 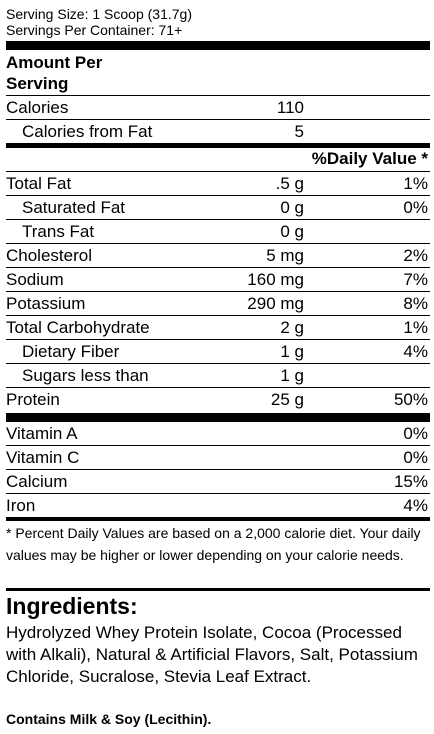 What do you see at coordinates (218, 45) in the screenshot?
I see `thick-divider-top` at bounding box center [218, 45].